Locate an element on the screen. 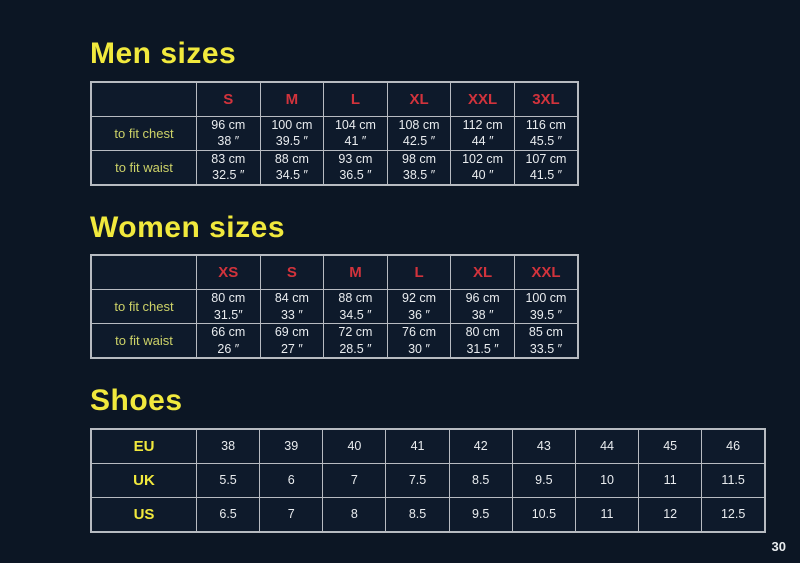  value-cell: 42 is located at coordinates (480, 446).